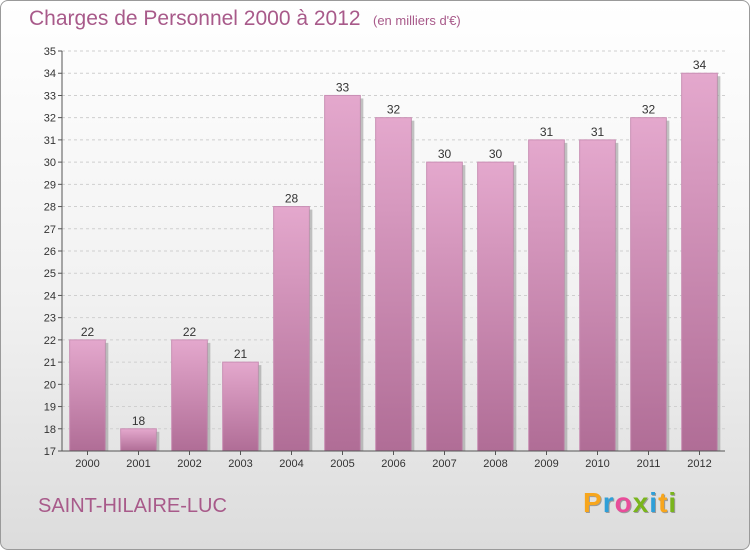  What do you see at coordinates (138, 464) in the screenshot?
I see `x-tick-label-2001: 2001` at bounding box center [138, 464].